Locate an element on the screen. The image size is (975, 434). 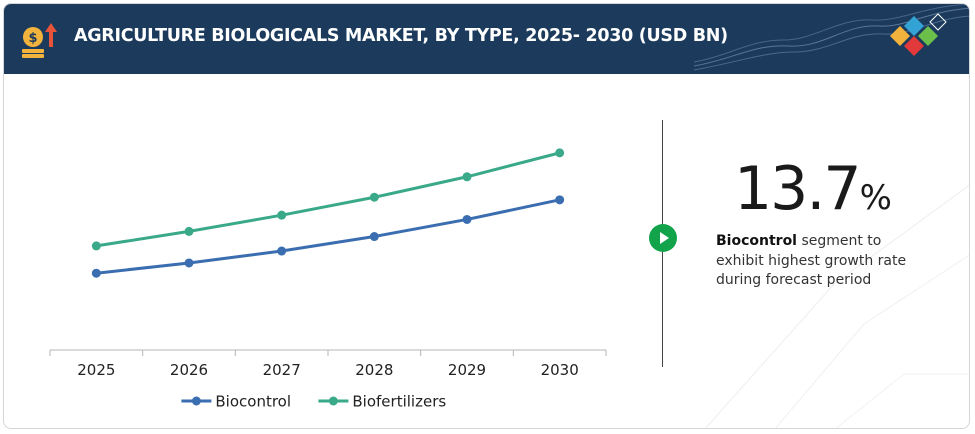
play-icon is located at coordinates (663, 238).